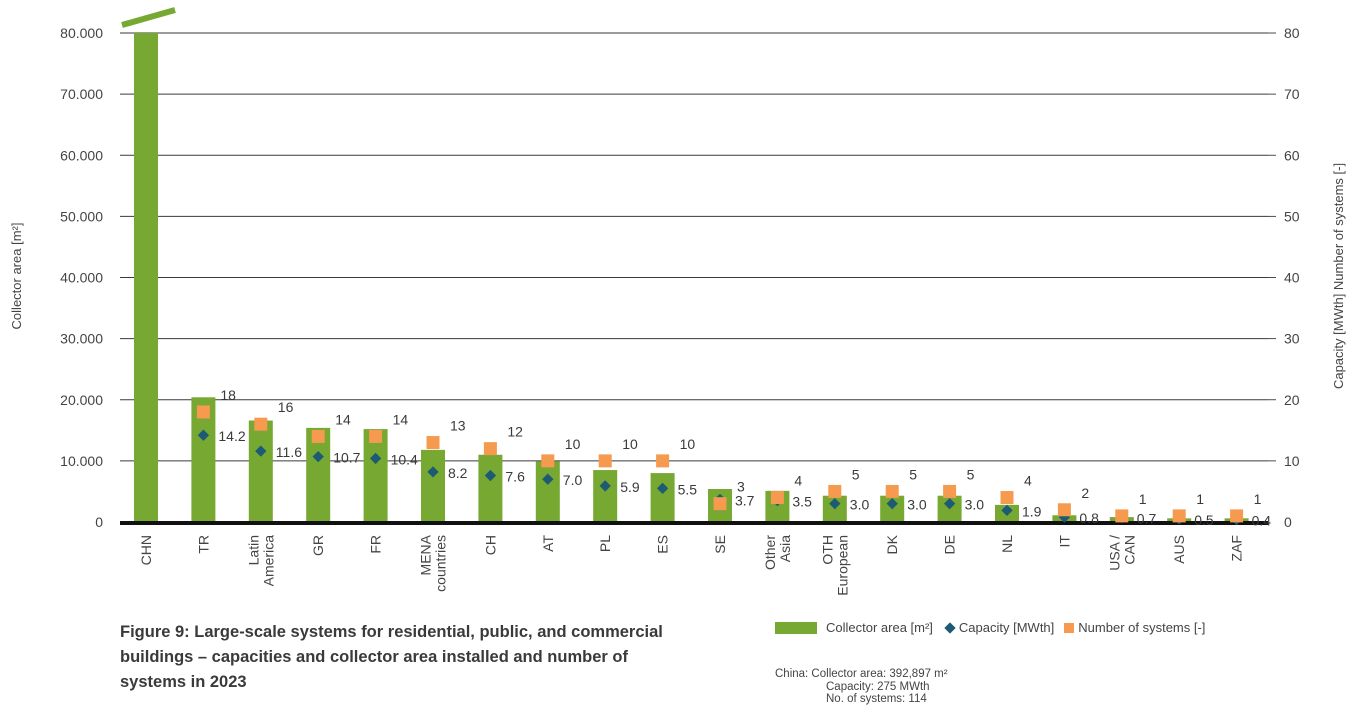 This screenshot has width=1356, height=719. I want to click on capacity-label: 0.4, so click(1262, 521).